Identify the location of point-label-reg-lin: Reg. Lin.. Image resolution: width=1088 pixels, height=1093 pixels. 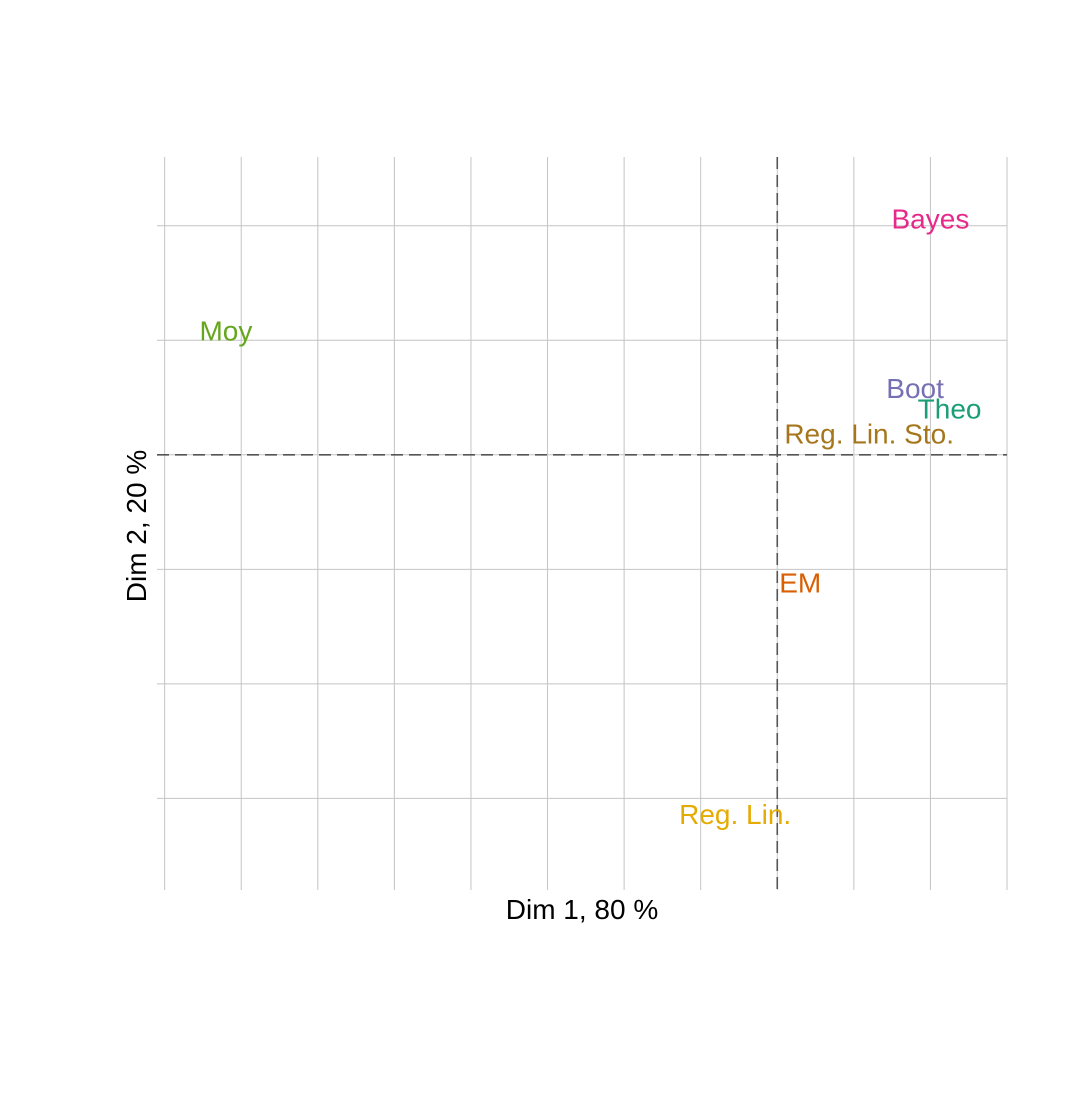
(735, 814).